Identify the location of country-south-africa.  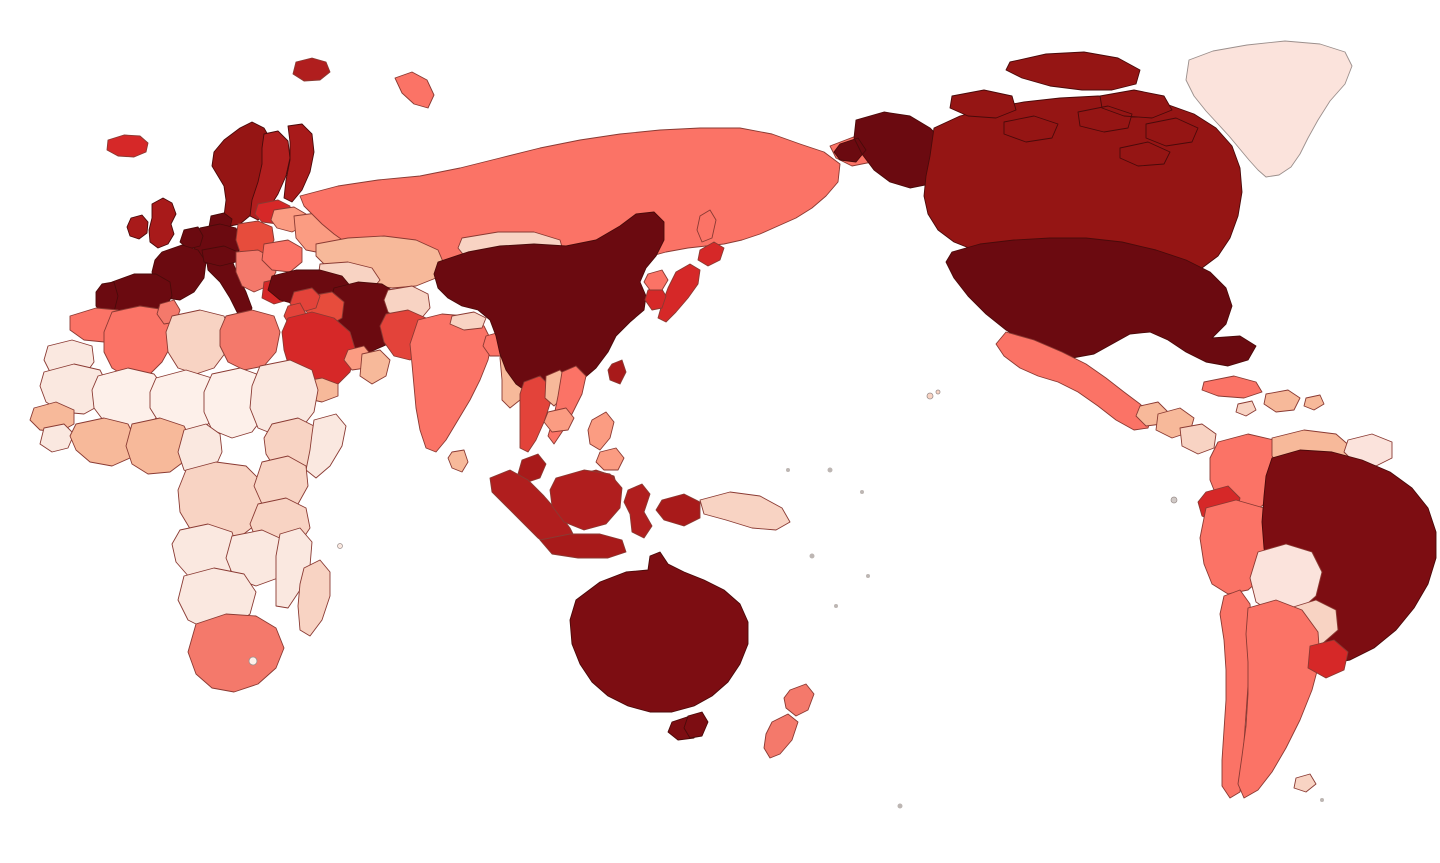
(236, 653).